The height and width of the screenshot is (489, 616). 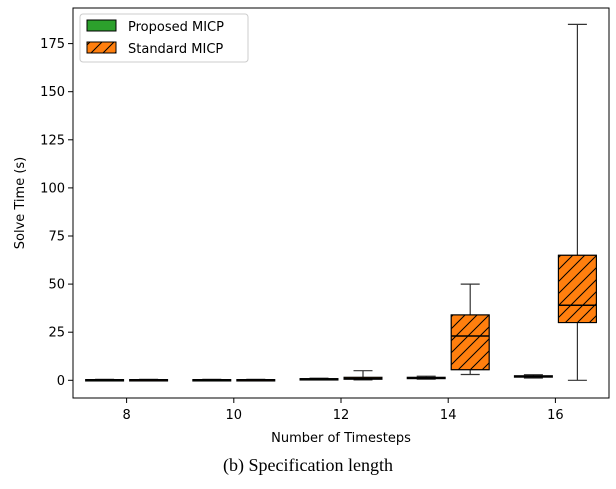 I want to click on y-tick-label: 175, so click(x=52, y=44).